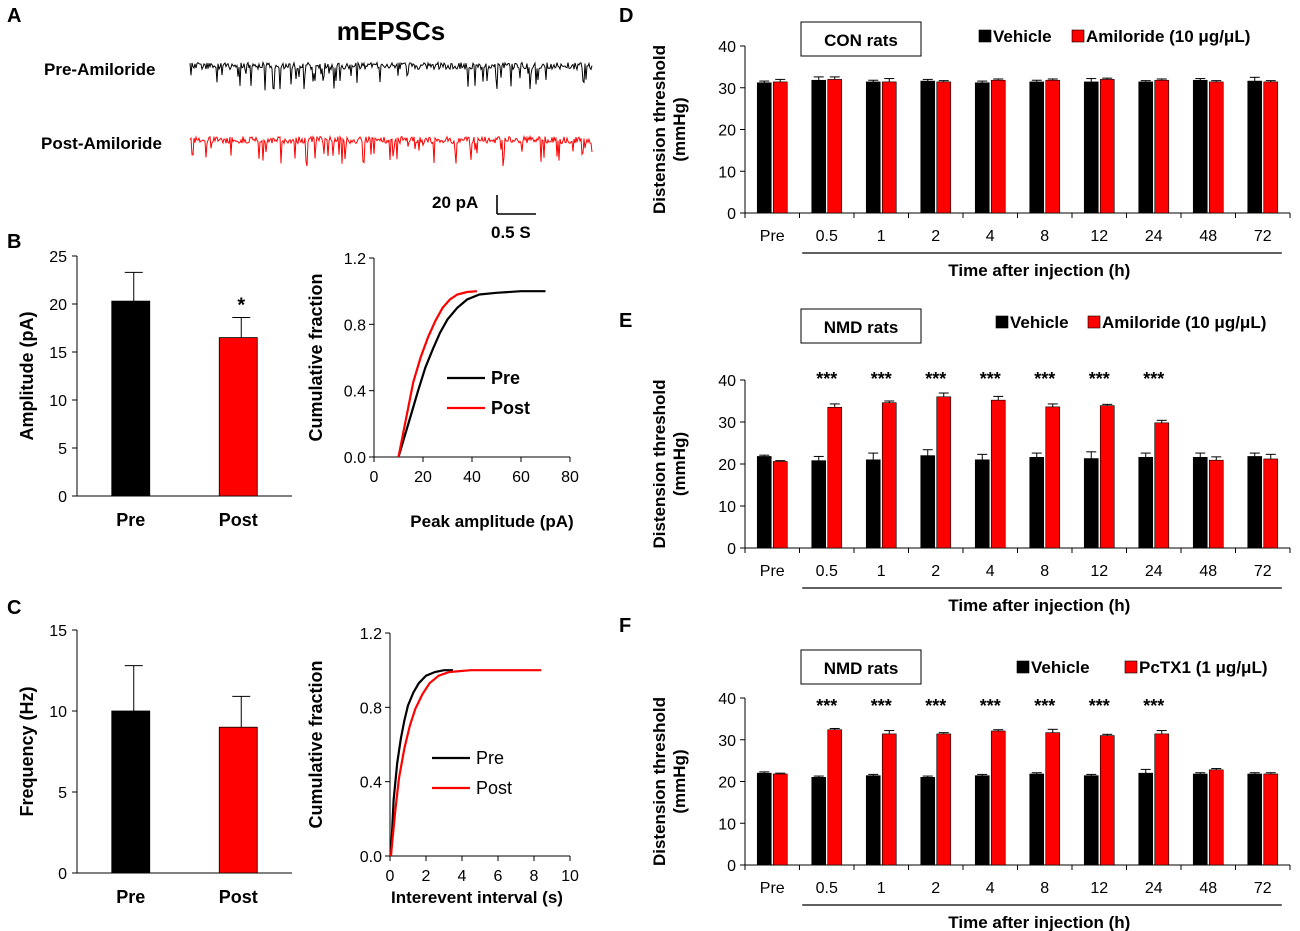 This screenshot has width=1300, height=931. What do you see at coordinates (679, 781) in the screenshot?
I see `y-axis-label-line2: (mmHg)` at bounding box center [679, 781].